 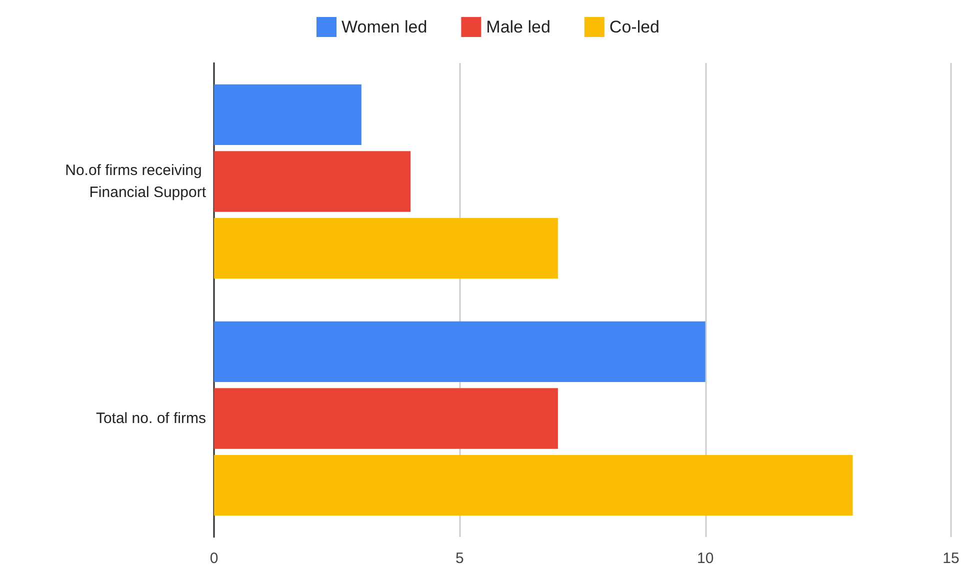 What do you see at coordinates (705, 558) in the screenshot?
I see `x-tick-label: 10` at bounding box center [705, 558].